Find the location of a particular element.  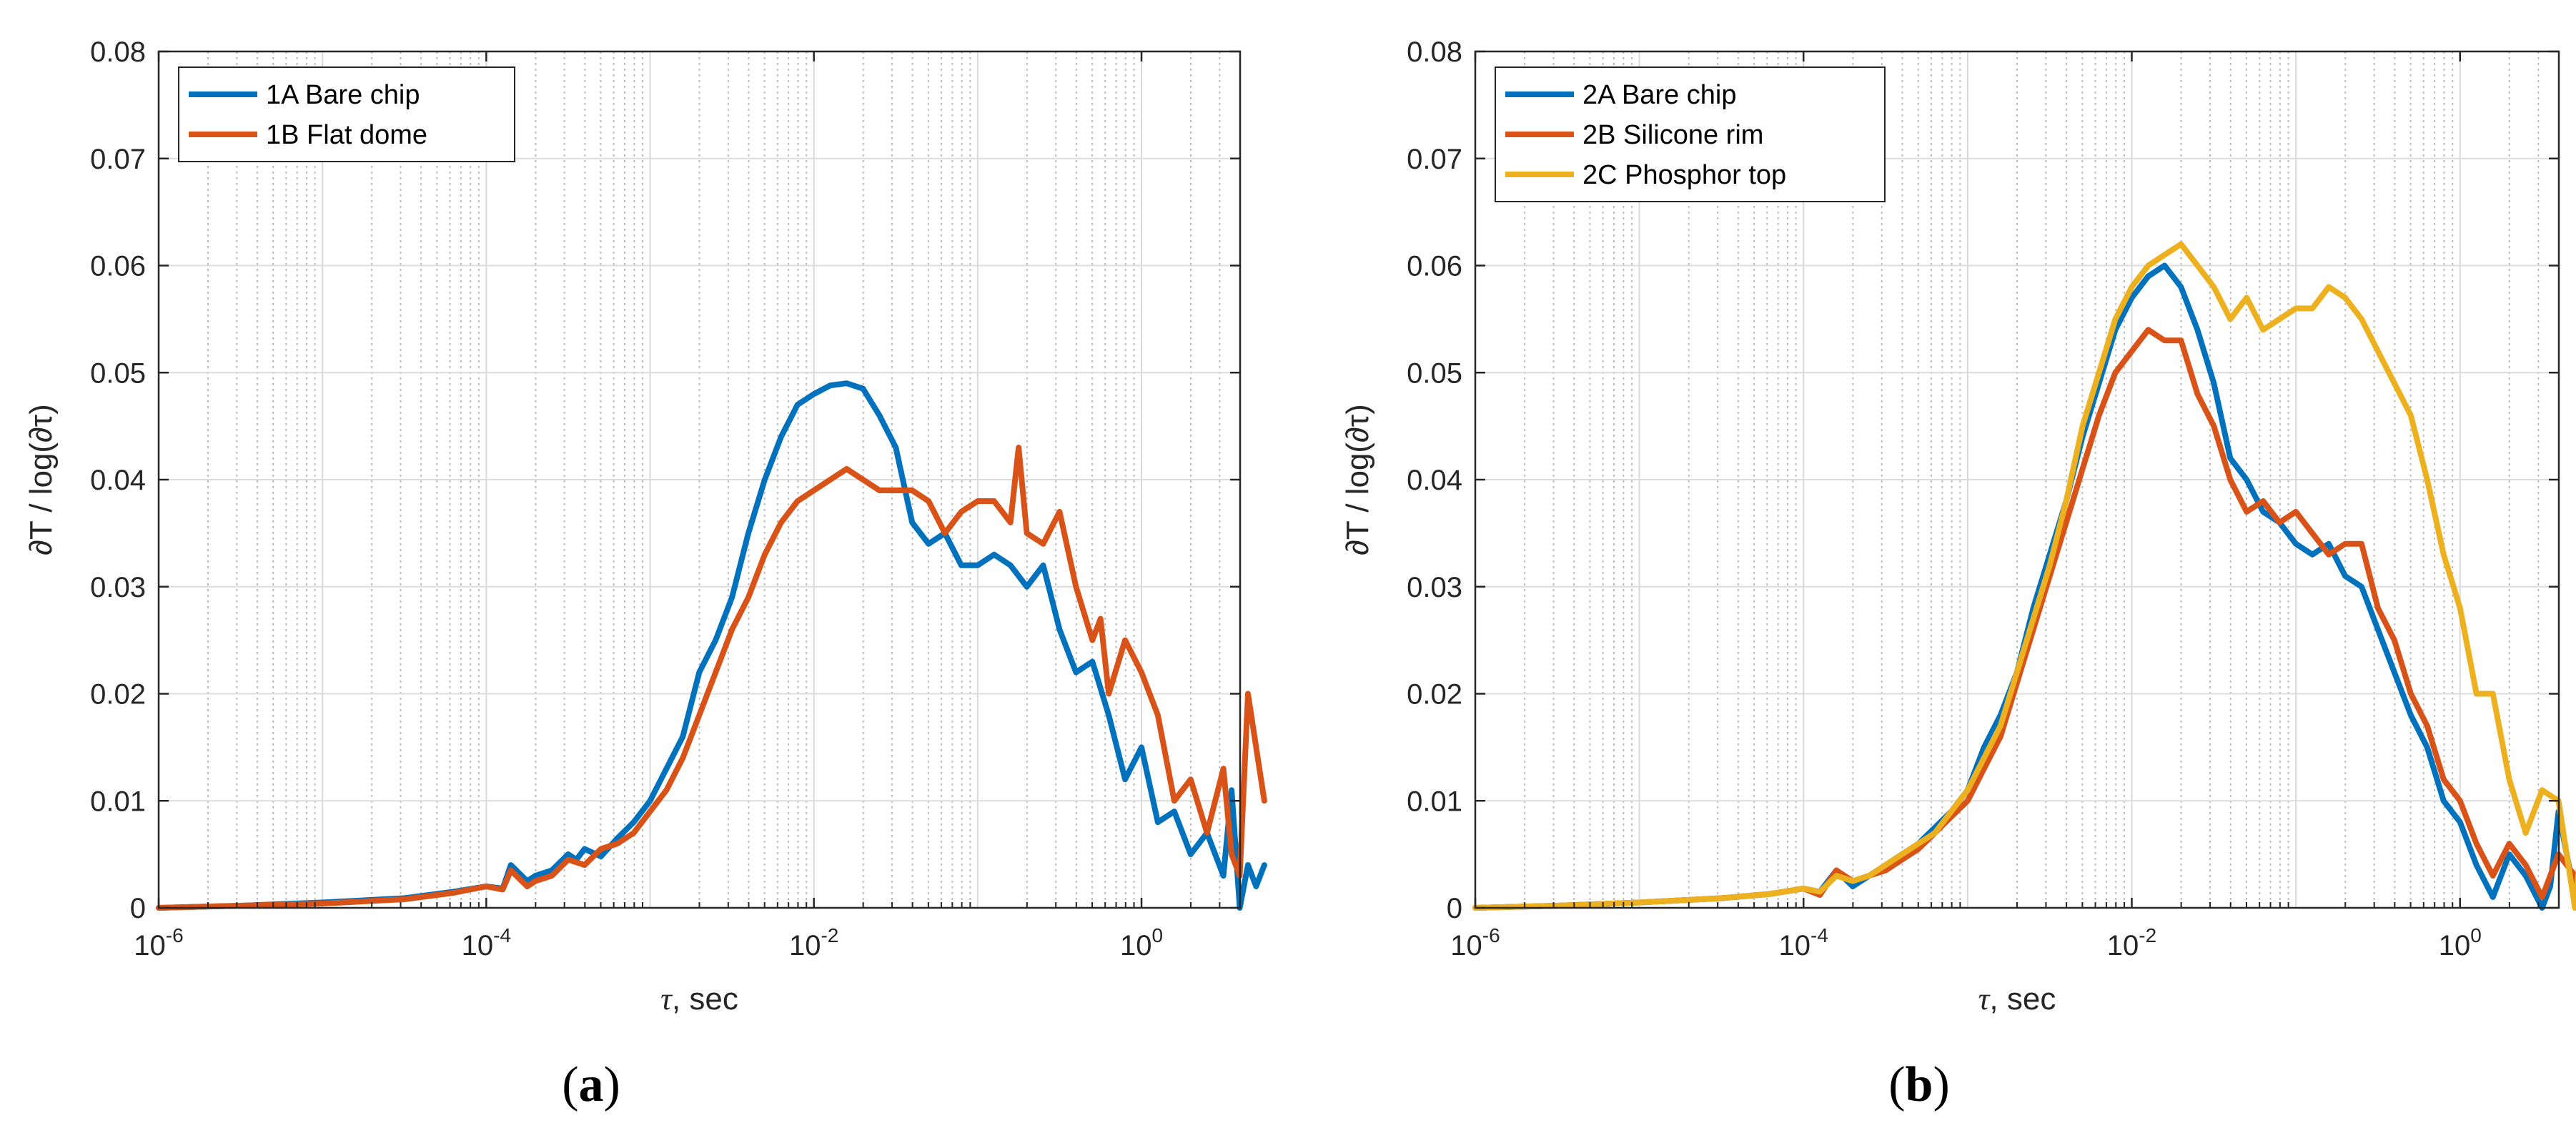

legend-entry-2: 2B Silicone rim is located at coordinates (1672, 135).